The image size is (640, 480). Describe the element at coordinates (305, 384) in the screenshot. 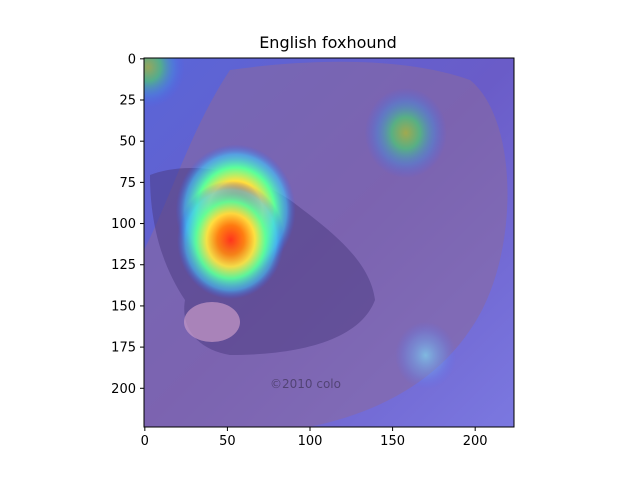

I see `watermark: ©2010 colo` at that location.